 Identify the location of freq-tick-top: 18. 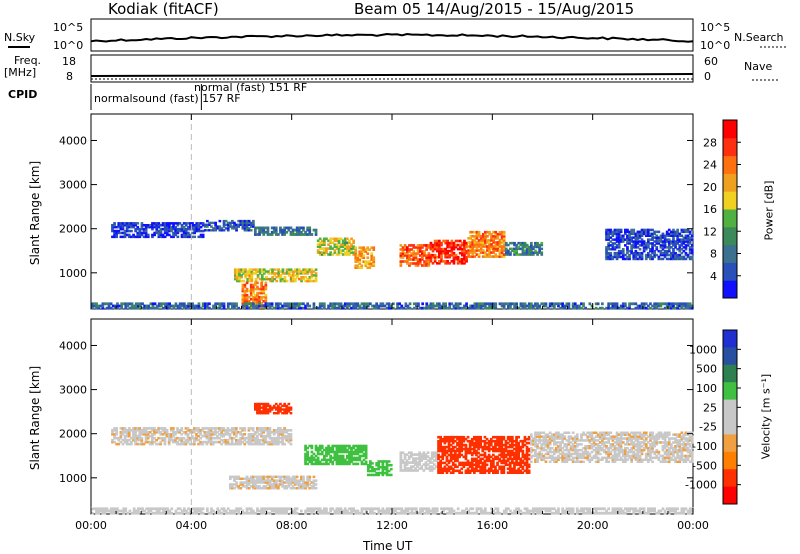
(69, 61).